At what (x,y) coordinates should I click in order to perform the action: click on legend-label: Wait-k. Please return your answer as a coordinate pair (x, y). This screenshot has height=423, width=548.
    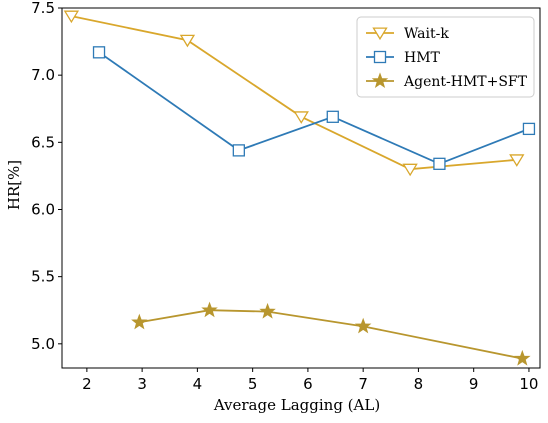
    Looking at the image, I should click on (426, 34).